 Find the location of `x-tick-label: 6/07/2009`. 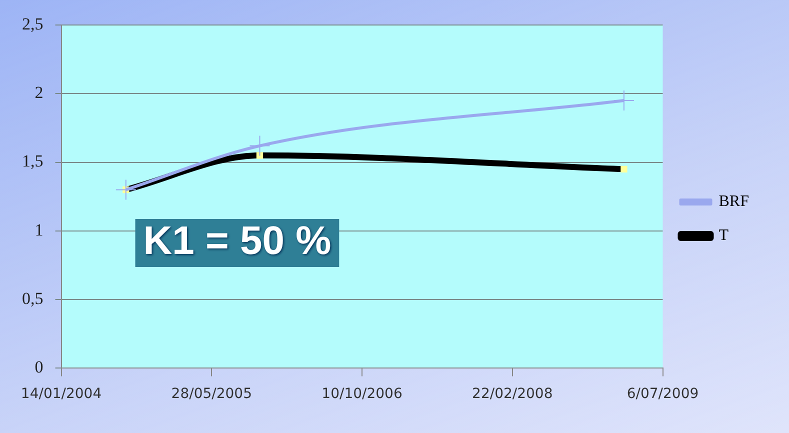

x-tick-label: 6/07/2009 is located at coordinates (662, 394).